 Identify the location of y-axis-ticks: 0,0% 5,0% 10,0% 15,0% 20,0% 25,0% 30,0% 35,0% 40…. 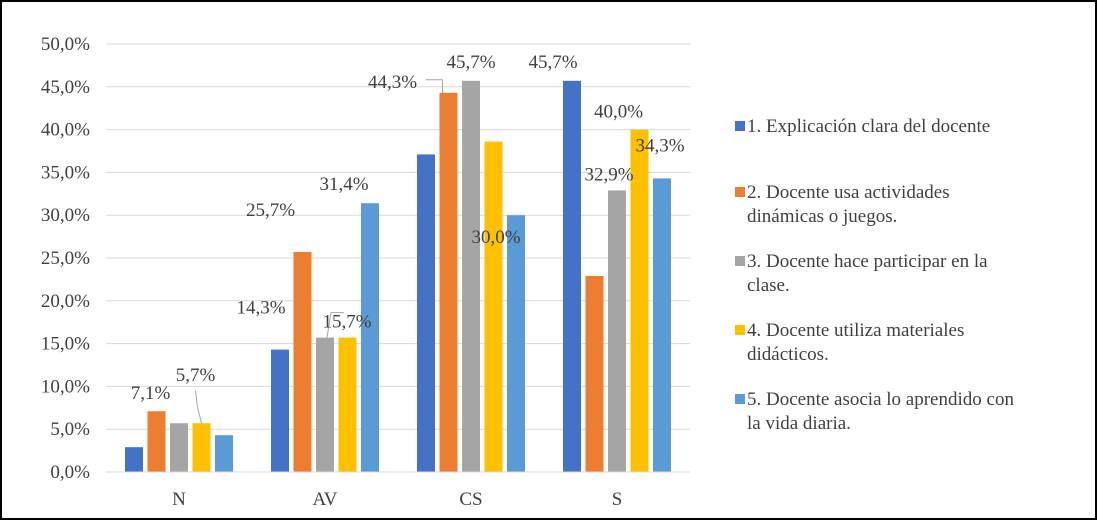
(65, 258).